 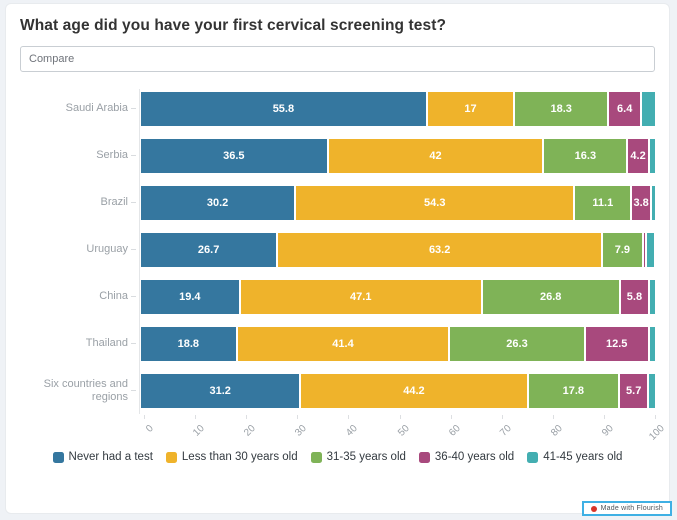 What do you see at coordinates (210, 249) in the screenshot?
I see `bar-segment: 26.7` at bounding box center [210, 249].